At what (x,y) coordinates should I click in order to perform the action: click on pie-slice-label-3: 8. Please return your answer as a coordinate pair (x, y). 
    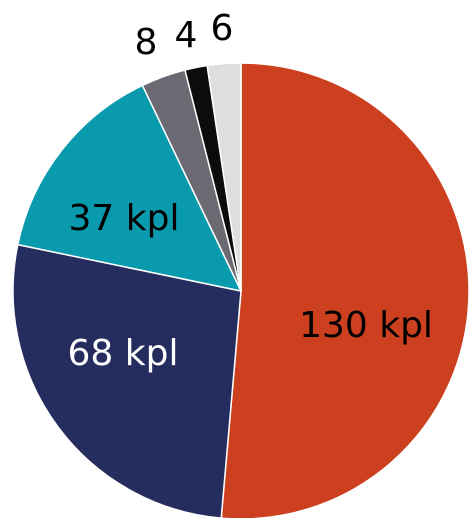
    Looking at the image, I should click on (146, 42).